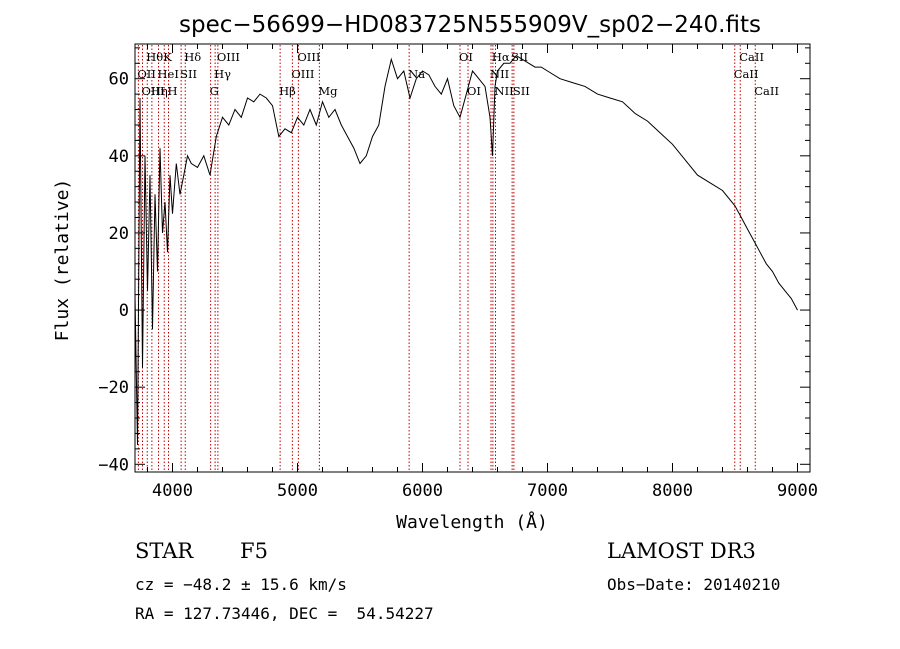 The image size is (900, 649). Describe the element at coordinates (164, 551) in the screenshot. I see `object-class: STAR` at that location.